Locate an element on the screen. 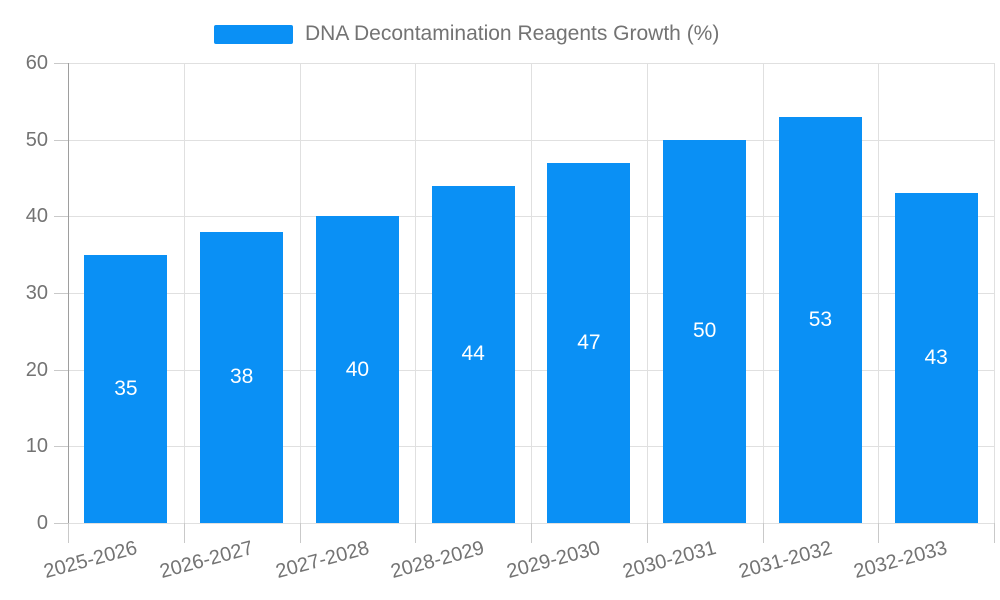 This screenshot has width=1000, height=600. bar-value-label: 40 is located at coordinates (357, 369).